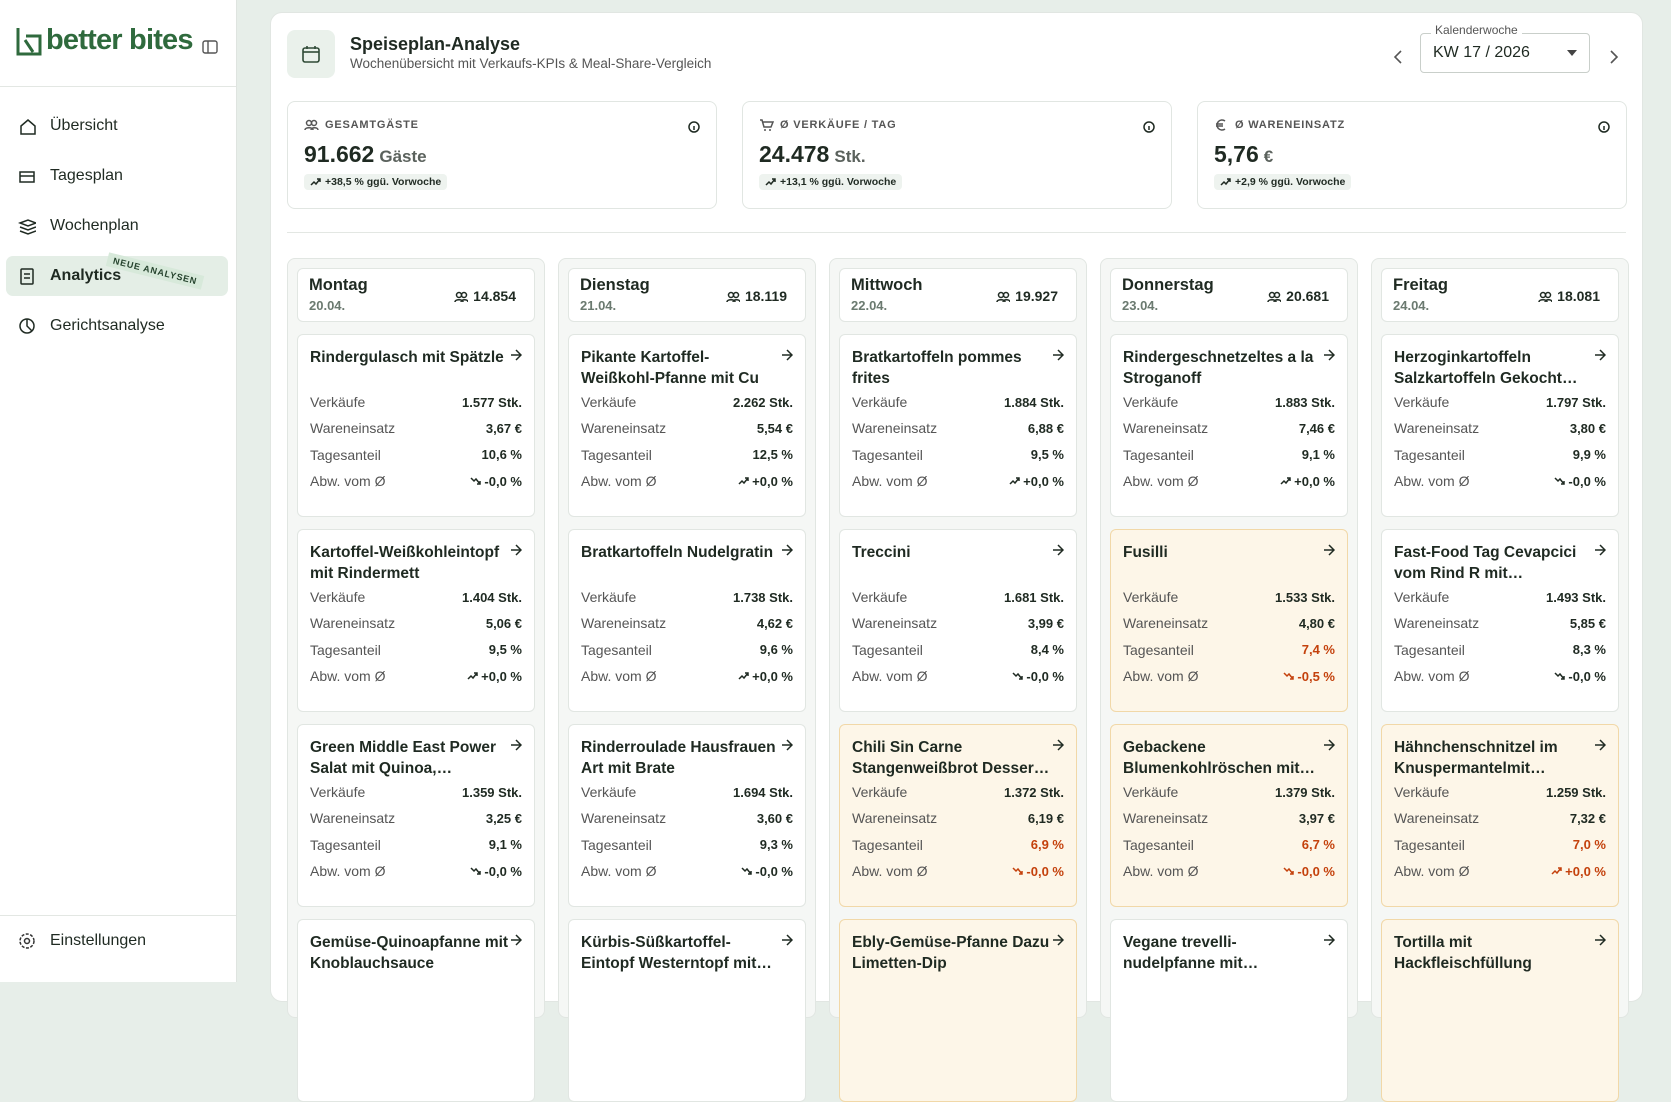 The image size is (1671, 1102). What do you see at coordinates (1268, 156) in the screenshot?
I see `kpi-unit: €` at bounding box center [1268, 156].